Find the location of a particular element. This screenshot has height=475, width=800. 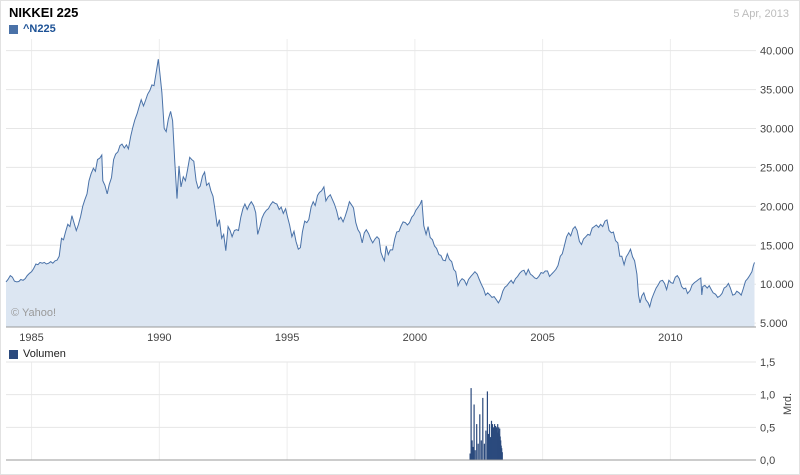

svg-text: 25.000 is located at coordinates (777, 168).